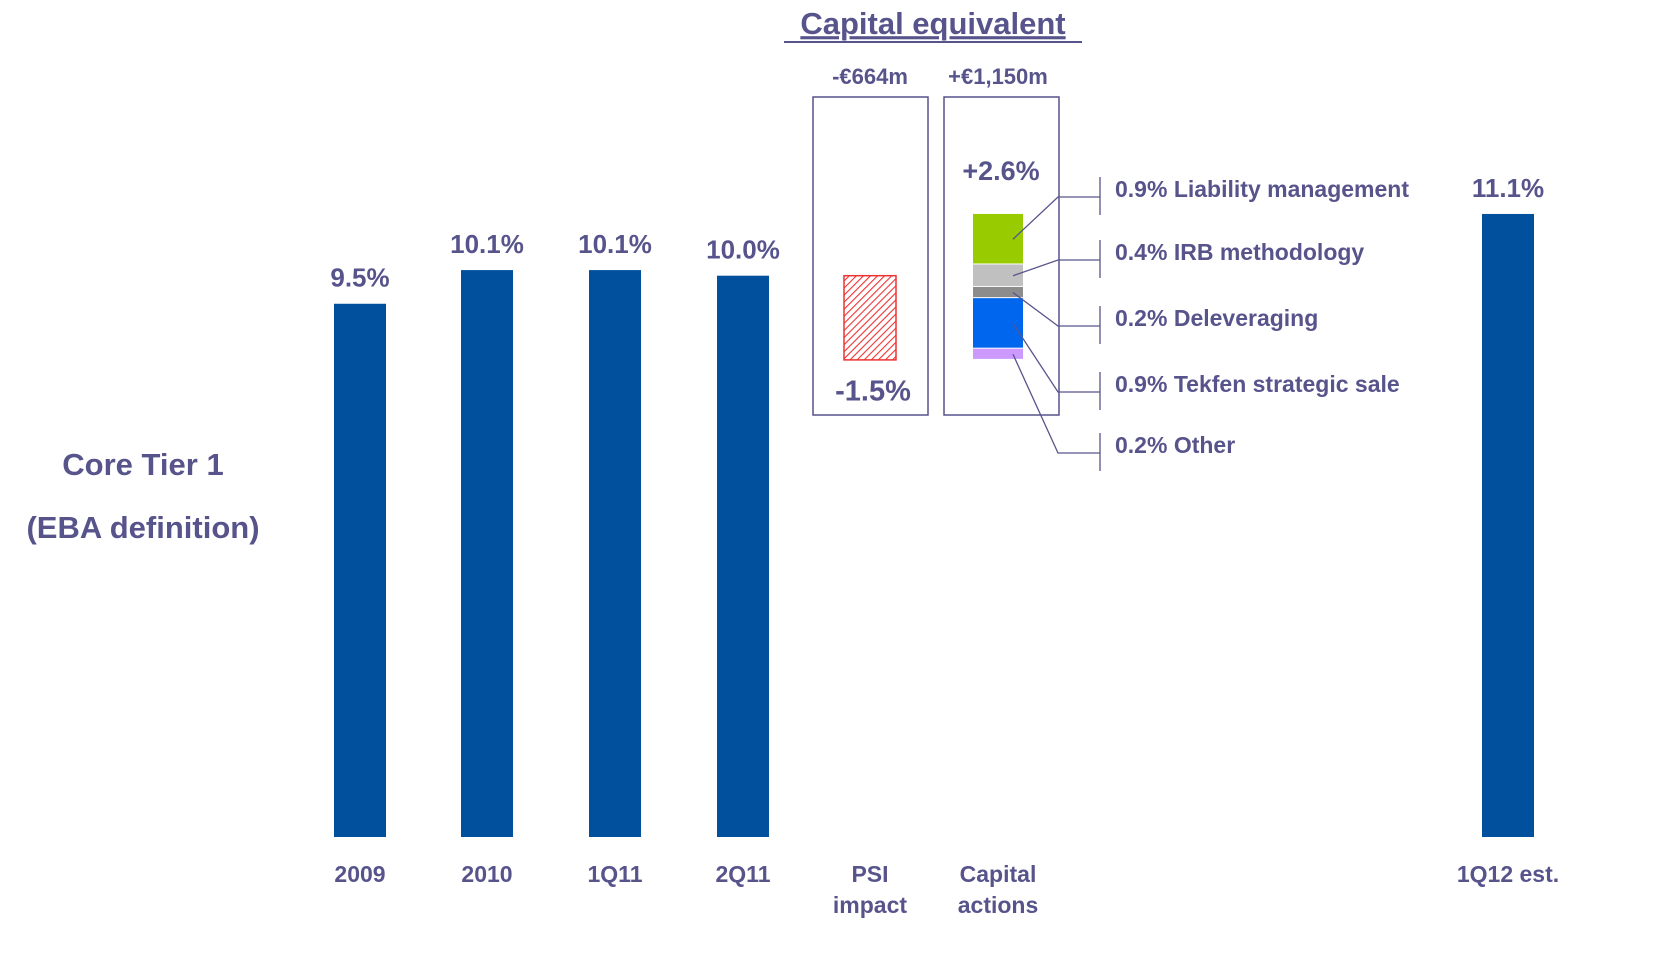 This screenshot has width=1666, height=977. I want to click on x-tick-label-line: Capital, so click(998, 874).